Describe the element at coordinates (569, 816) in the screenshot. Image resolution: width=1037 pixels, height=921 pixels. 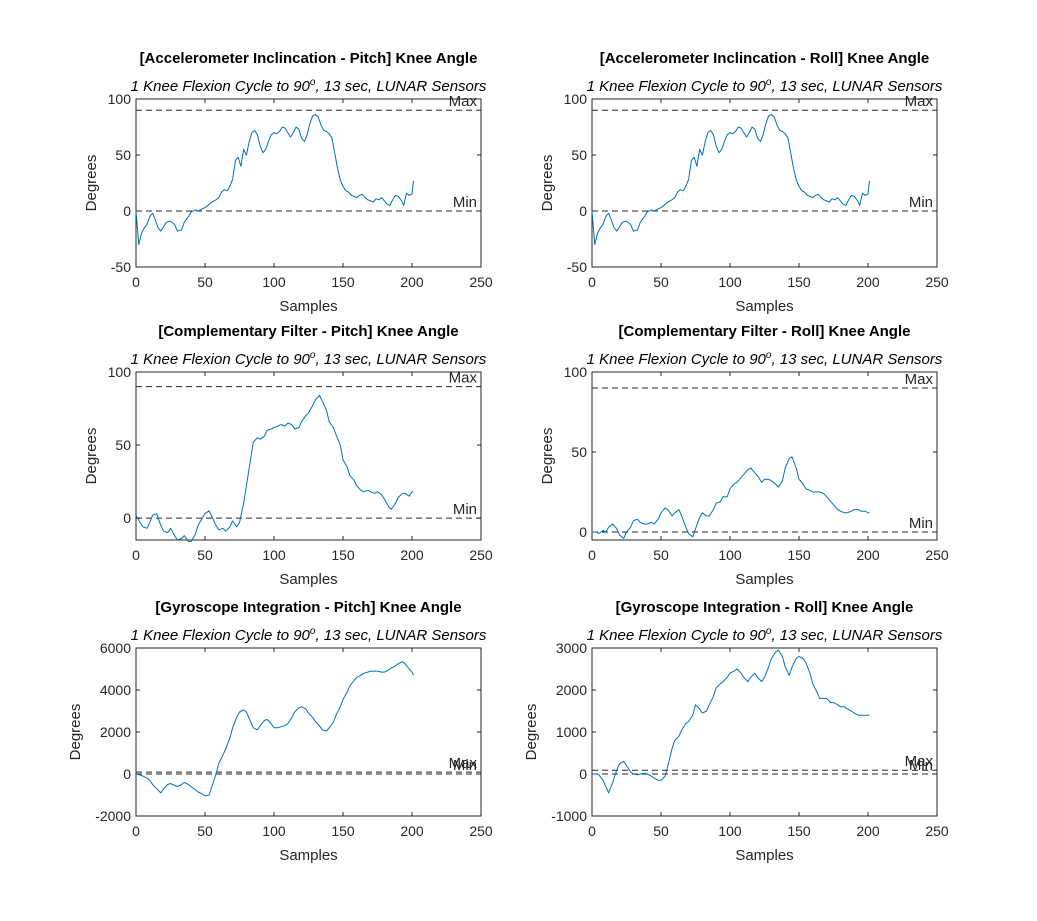
I see `y-tick-label: -1000` at that location.